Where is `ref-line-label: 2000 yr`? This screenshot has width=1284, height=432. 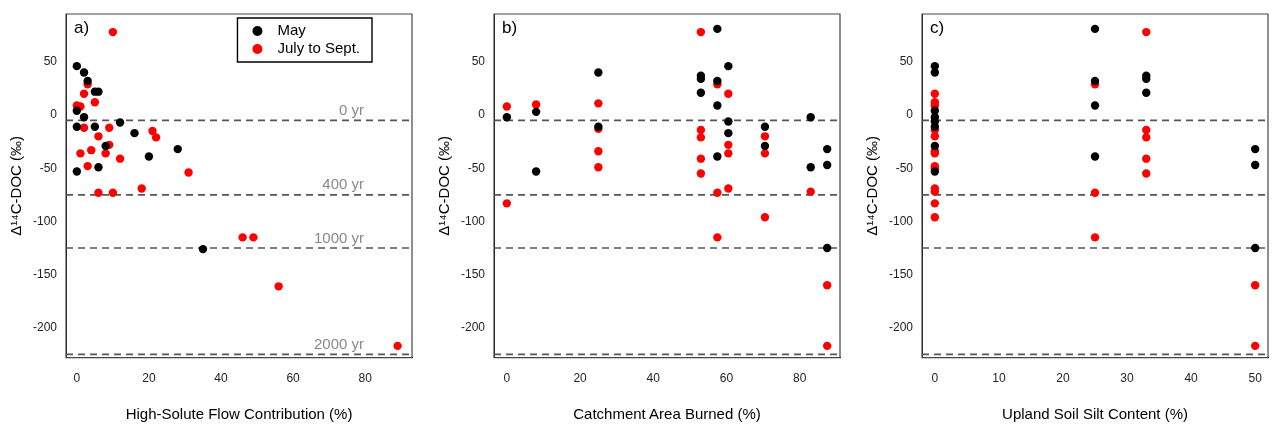 ref-line-label: 2000 yr is located at coordinates (338, 344).